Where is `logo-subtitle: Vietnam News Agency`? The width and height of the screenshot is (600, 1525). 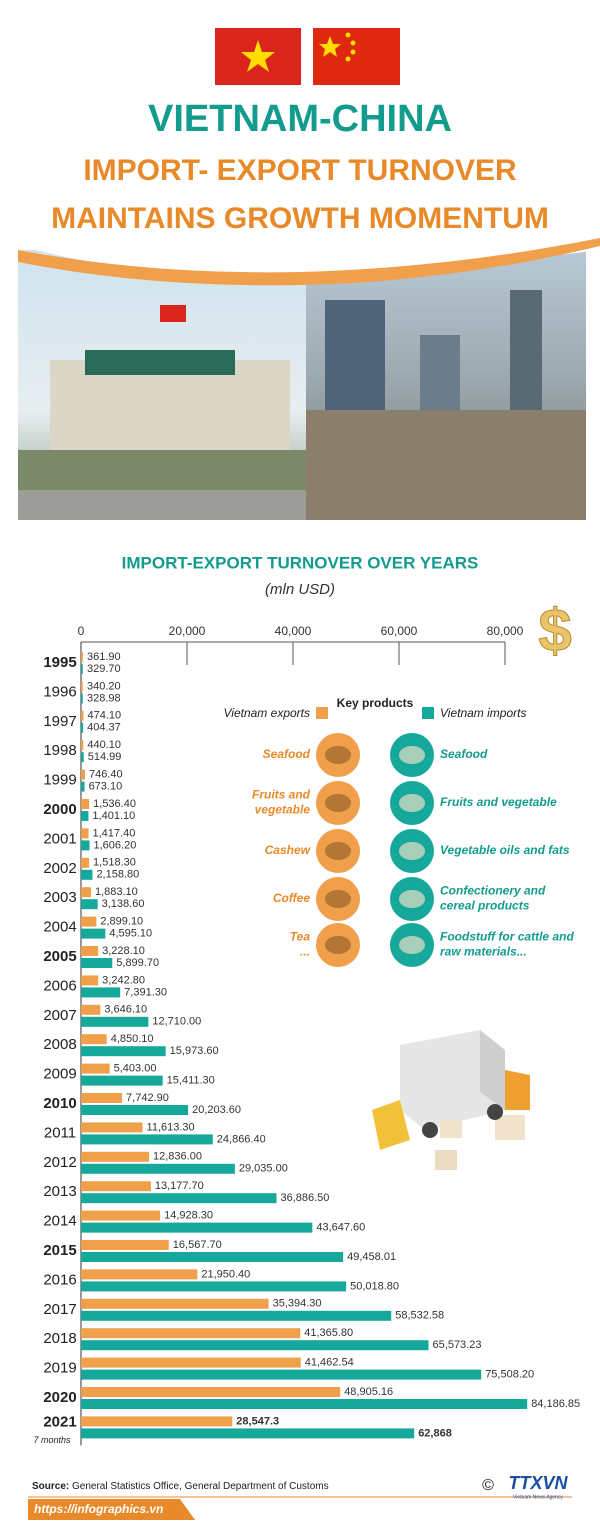 logo-subtitle: Vietnam News Agency is located at coordinates (538, 1497).